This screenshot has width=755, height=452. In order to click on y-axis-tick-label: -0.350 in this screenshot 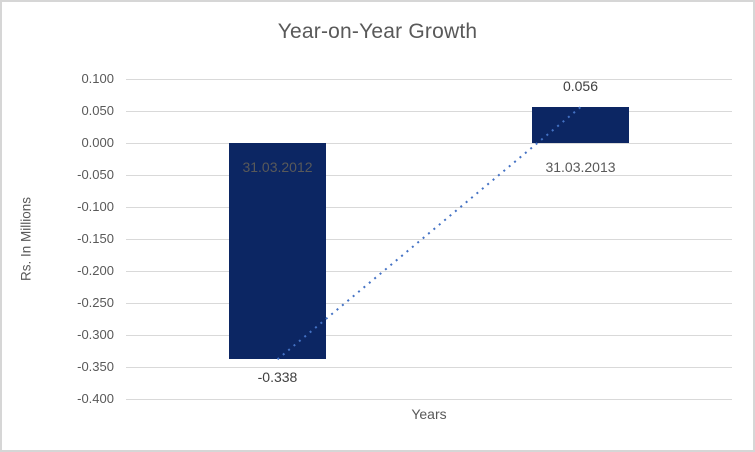, I will do `click(95, 366)`.